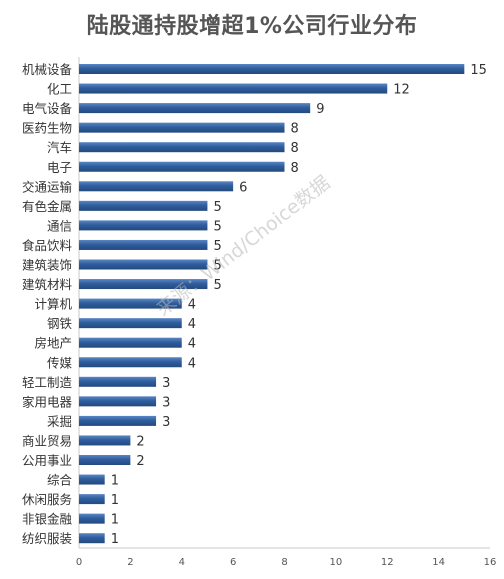 The height and width of the screenshot is (579, 504). I want to click on category-label: 通信, so click(59, 225).